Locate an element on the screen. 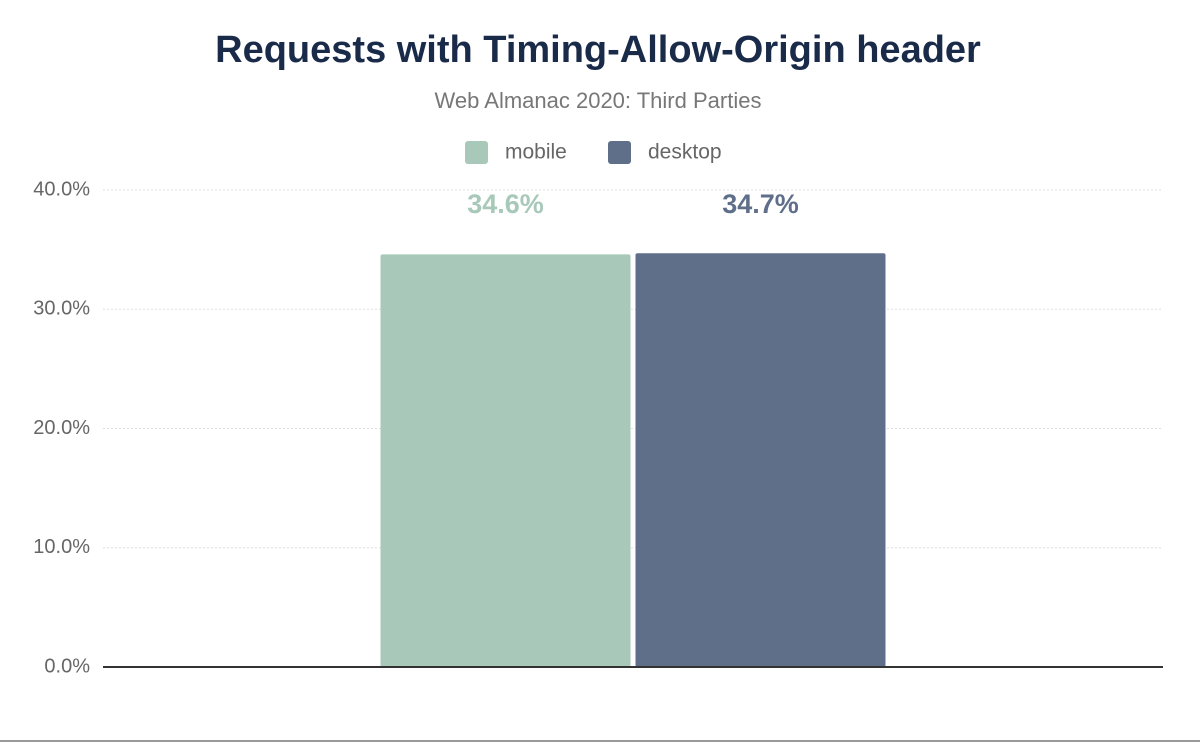 This screenshot has height=742, width=1200. value-label: 34.7% is located at coordinates (760, 204).